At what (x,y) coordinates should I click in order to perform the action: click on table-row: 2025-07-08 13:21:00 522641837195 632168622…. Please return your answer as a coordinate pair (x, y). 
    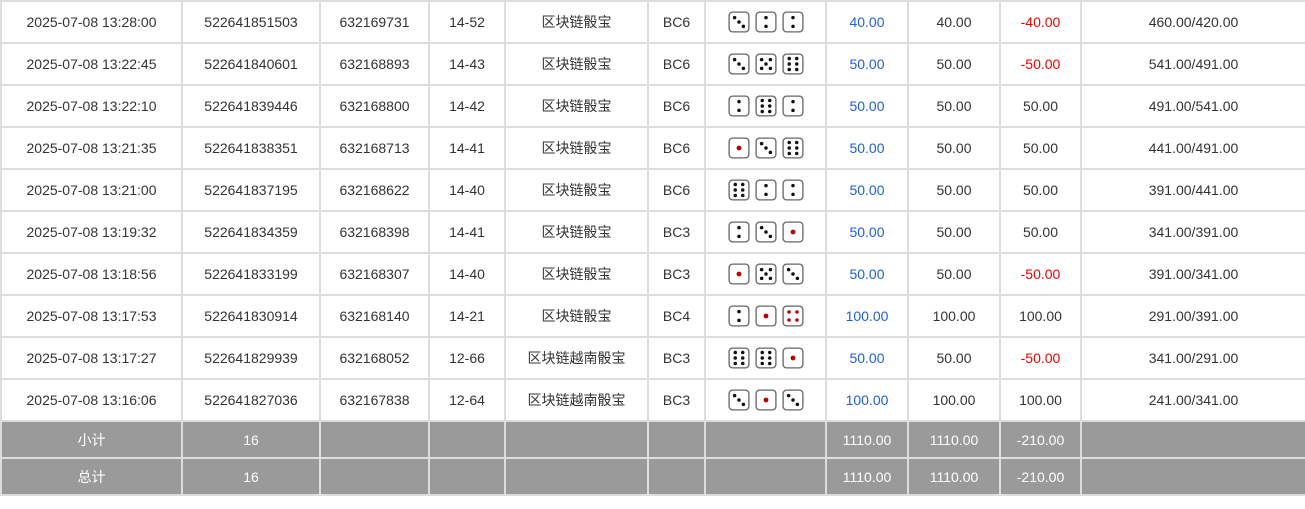
    Looking at the image, I should click on (652, 190).